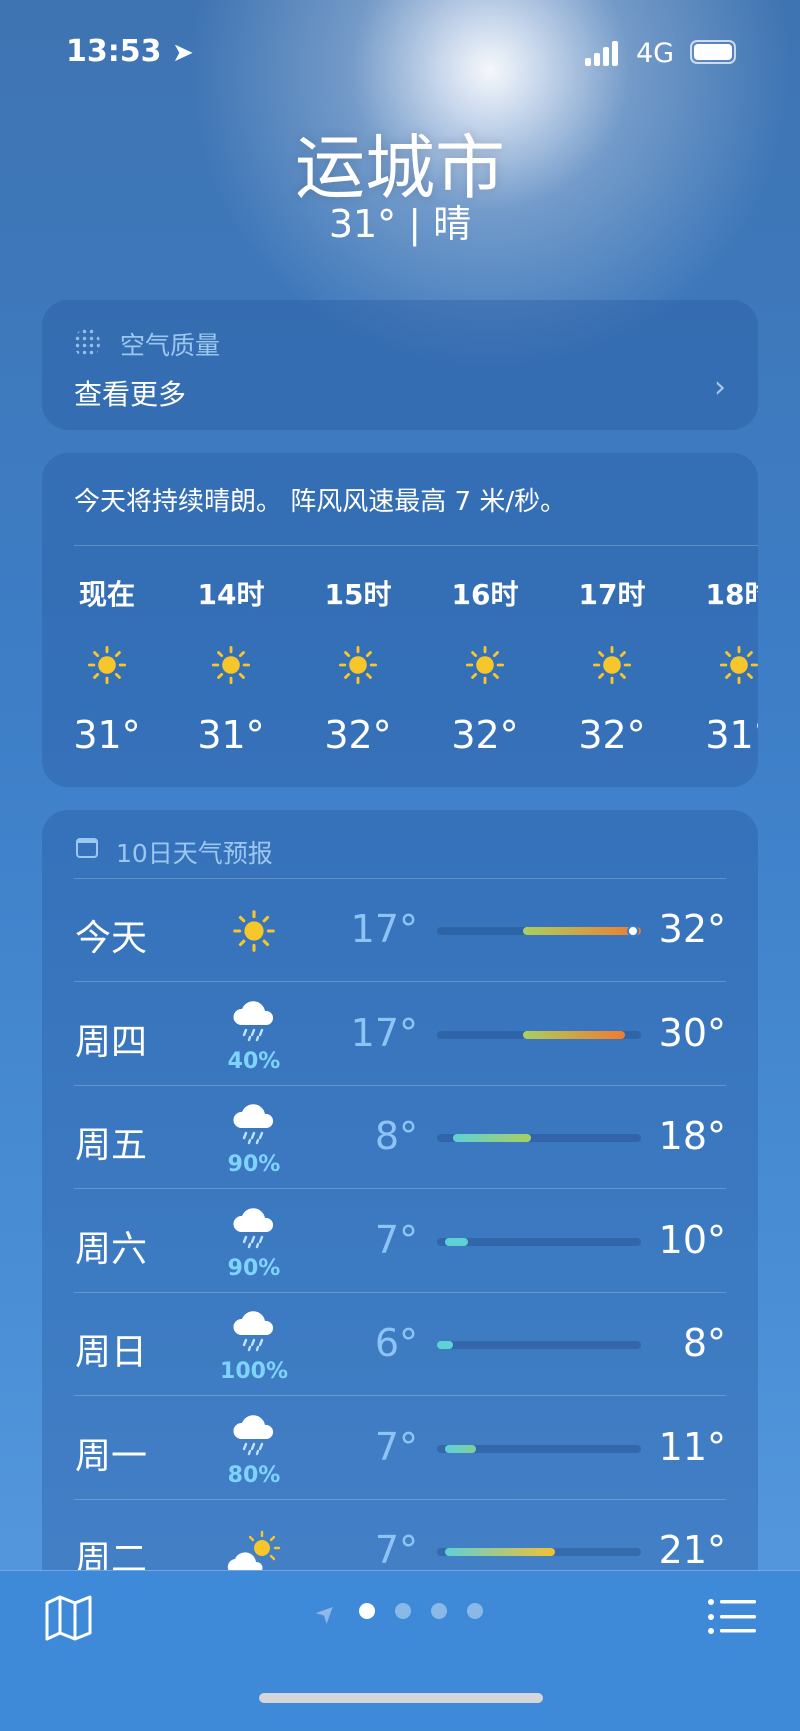 Image resolution: width=800 pixels, height=1731 pixels. I want to click on hour-label: 18时, so click(731, 594).